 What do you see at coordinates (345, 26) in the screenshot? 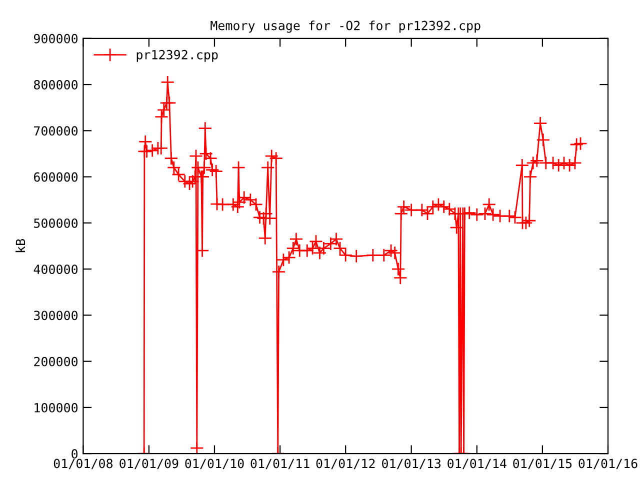
I see `chart-title: Memory usage for -O2 for pr12392.cpp` at bounding box center [345, 26].